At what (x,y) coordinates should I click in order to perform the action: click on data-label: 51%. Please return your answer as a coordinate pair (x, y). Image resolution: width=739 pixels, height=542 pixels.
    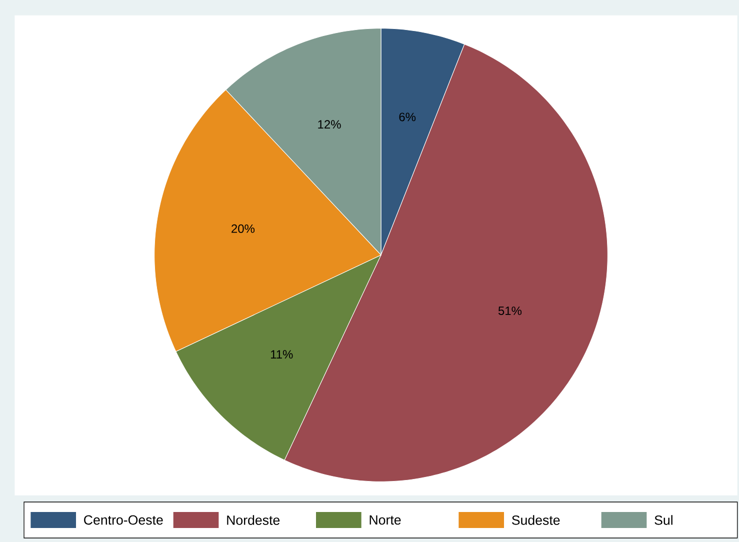
    Looking at the image, I should click on (510, 311).